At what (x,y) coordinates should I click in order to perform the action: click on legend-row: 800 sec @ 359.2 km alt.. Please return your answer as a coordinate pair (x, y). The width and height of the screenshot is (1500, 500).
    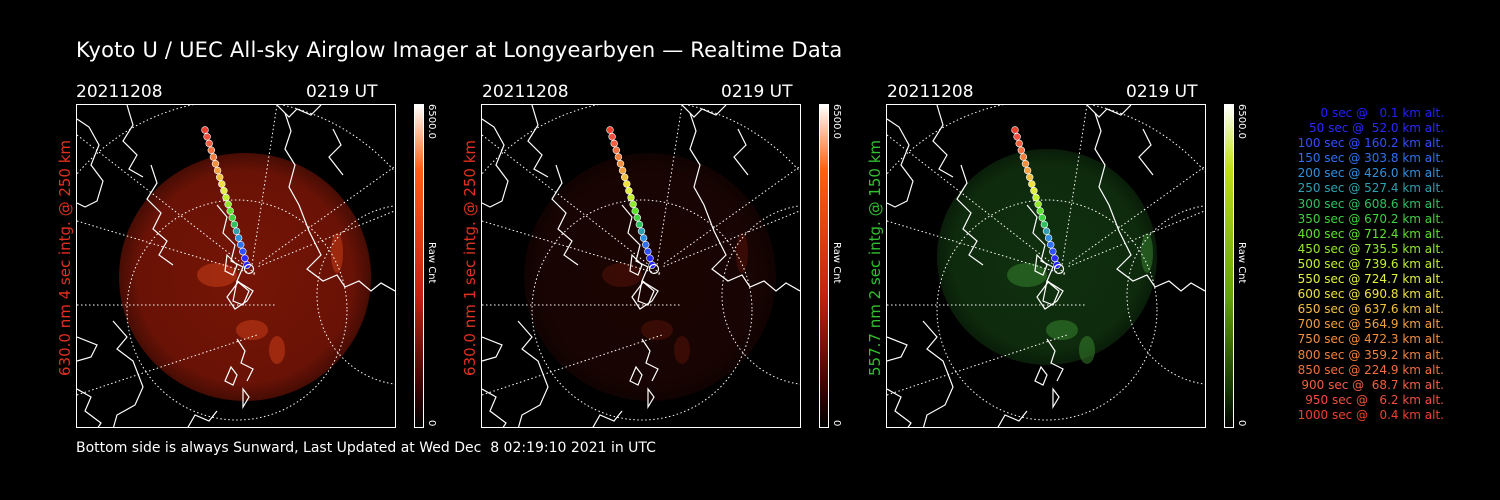
    Looking at the image, I should click on (1370, 354).